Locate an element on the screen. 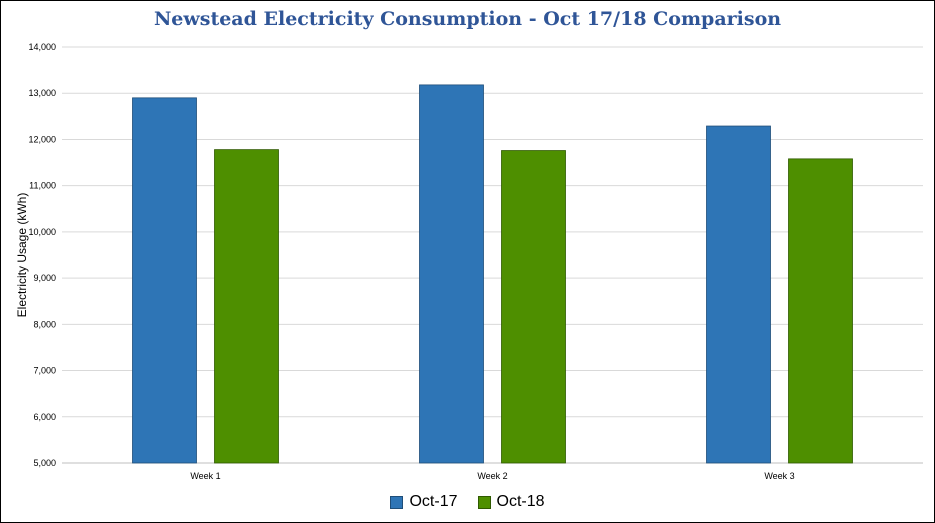 Image resolution: width=935 pixels, height=523 pixels. y-tick-label: 11,000 is located at coordinates (42, 186).